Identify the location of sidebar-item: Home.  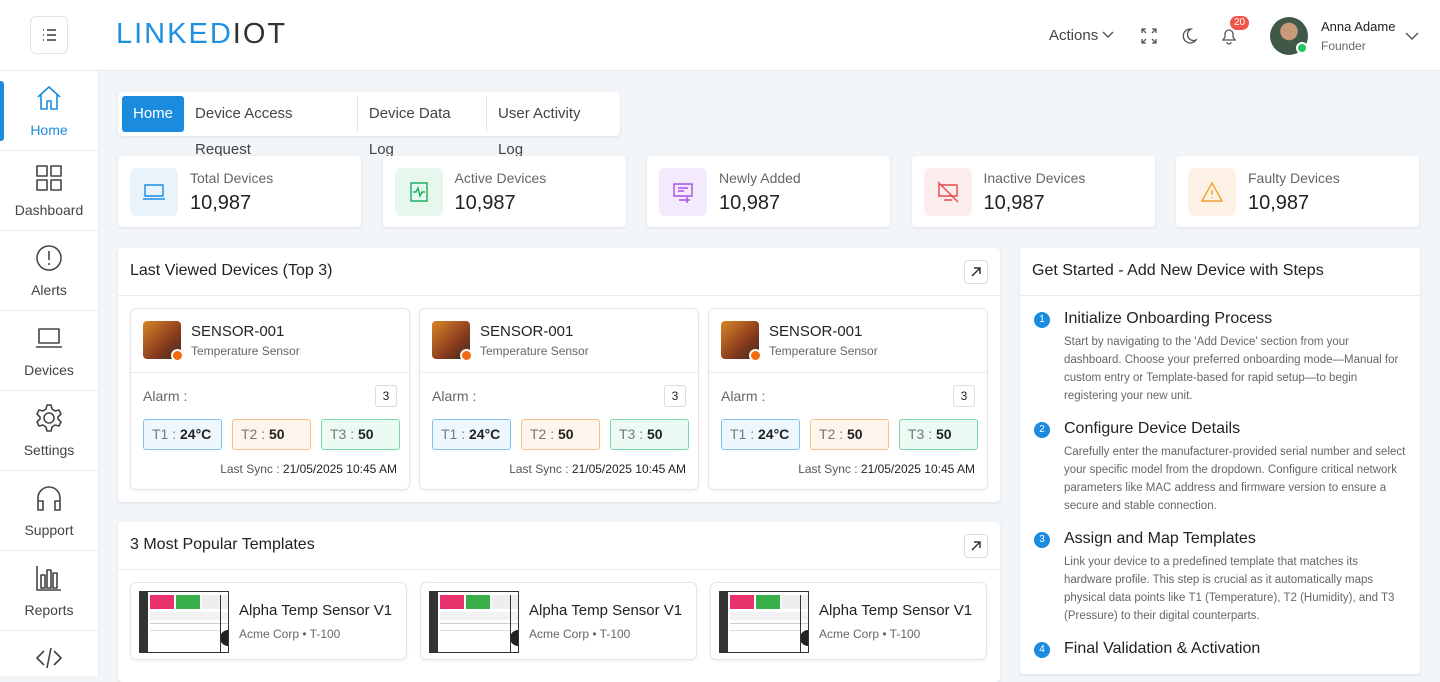
(49, 111).